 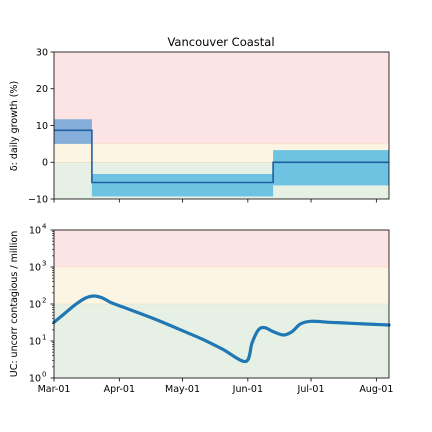 I want to click on chart-title: Vancouver Coastal, so click(x=220, y=42).